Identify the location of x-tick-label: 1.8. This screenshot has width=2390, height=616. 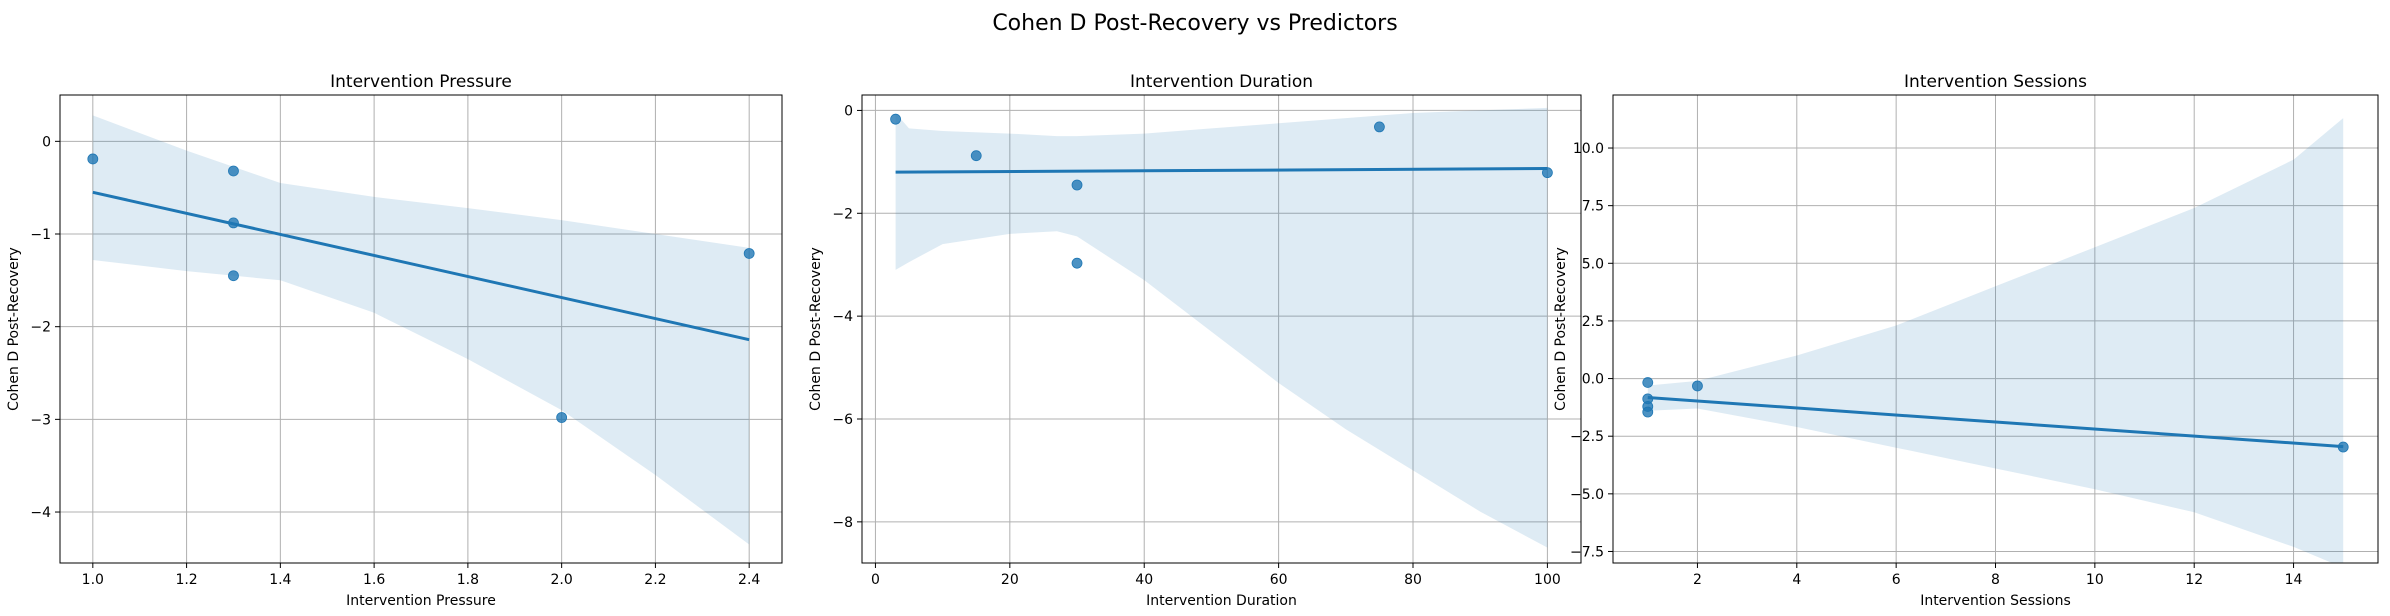
(468, 580).